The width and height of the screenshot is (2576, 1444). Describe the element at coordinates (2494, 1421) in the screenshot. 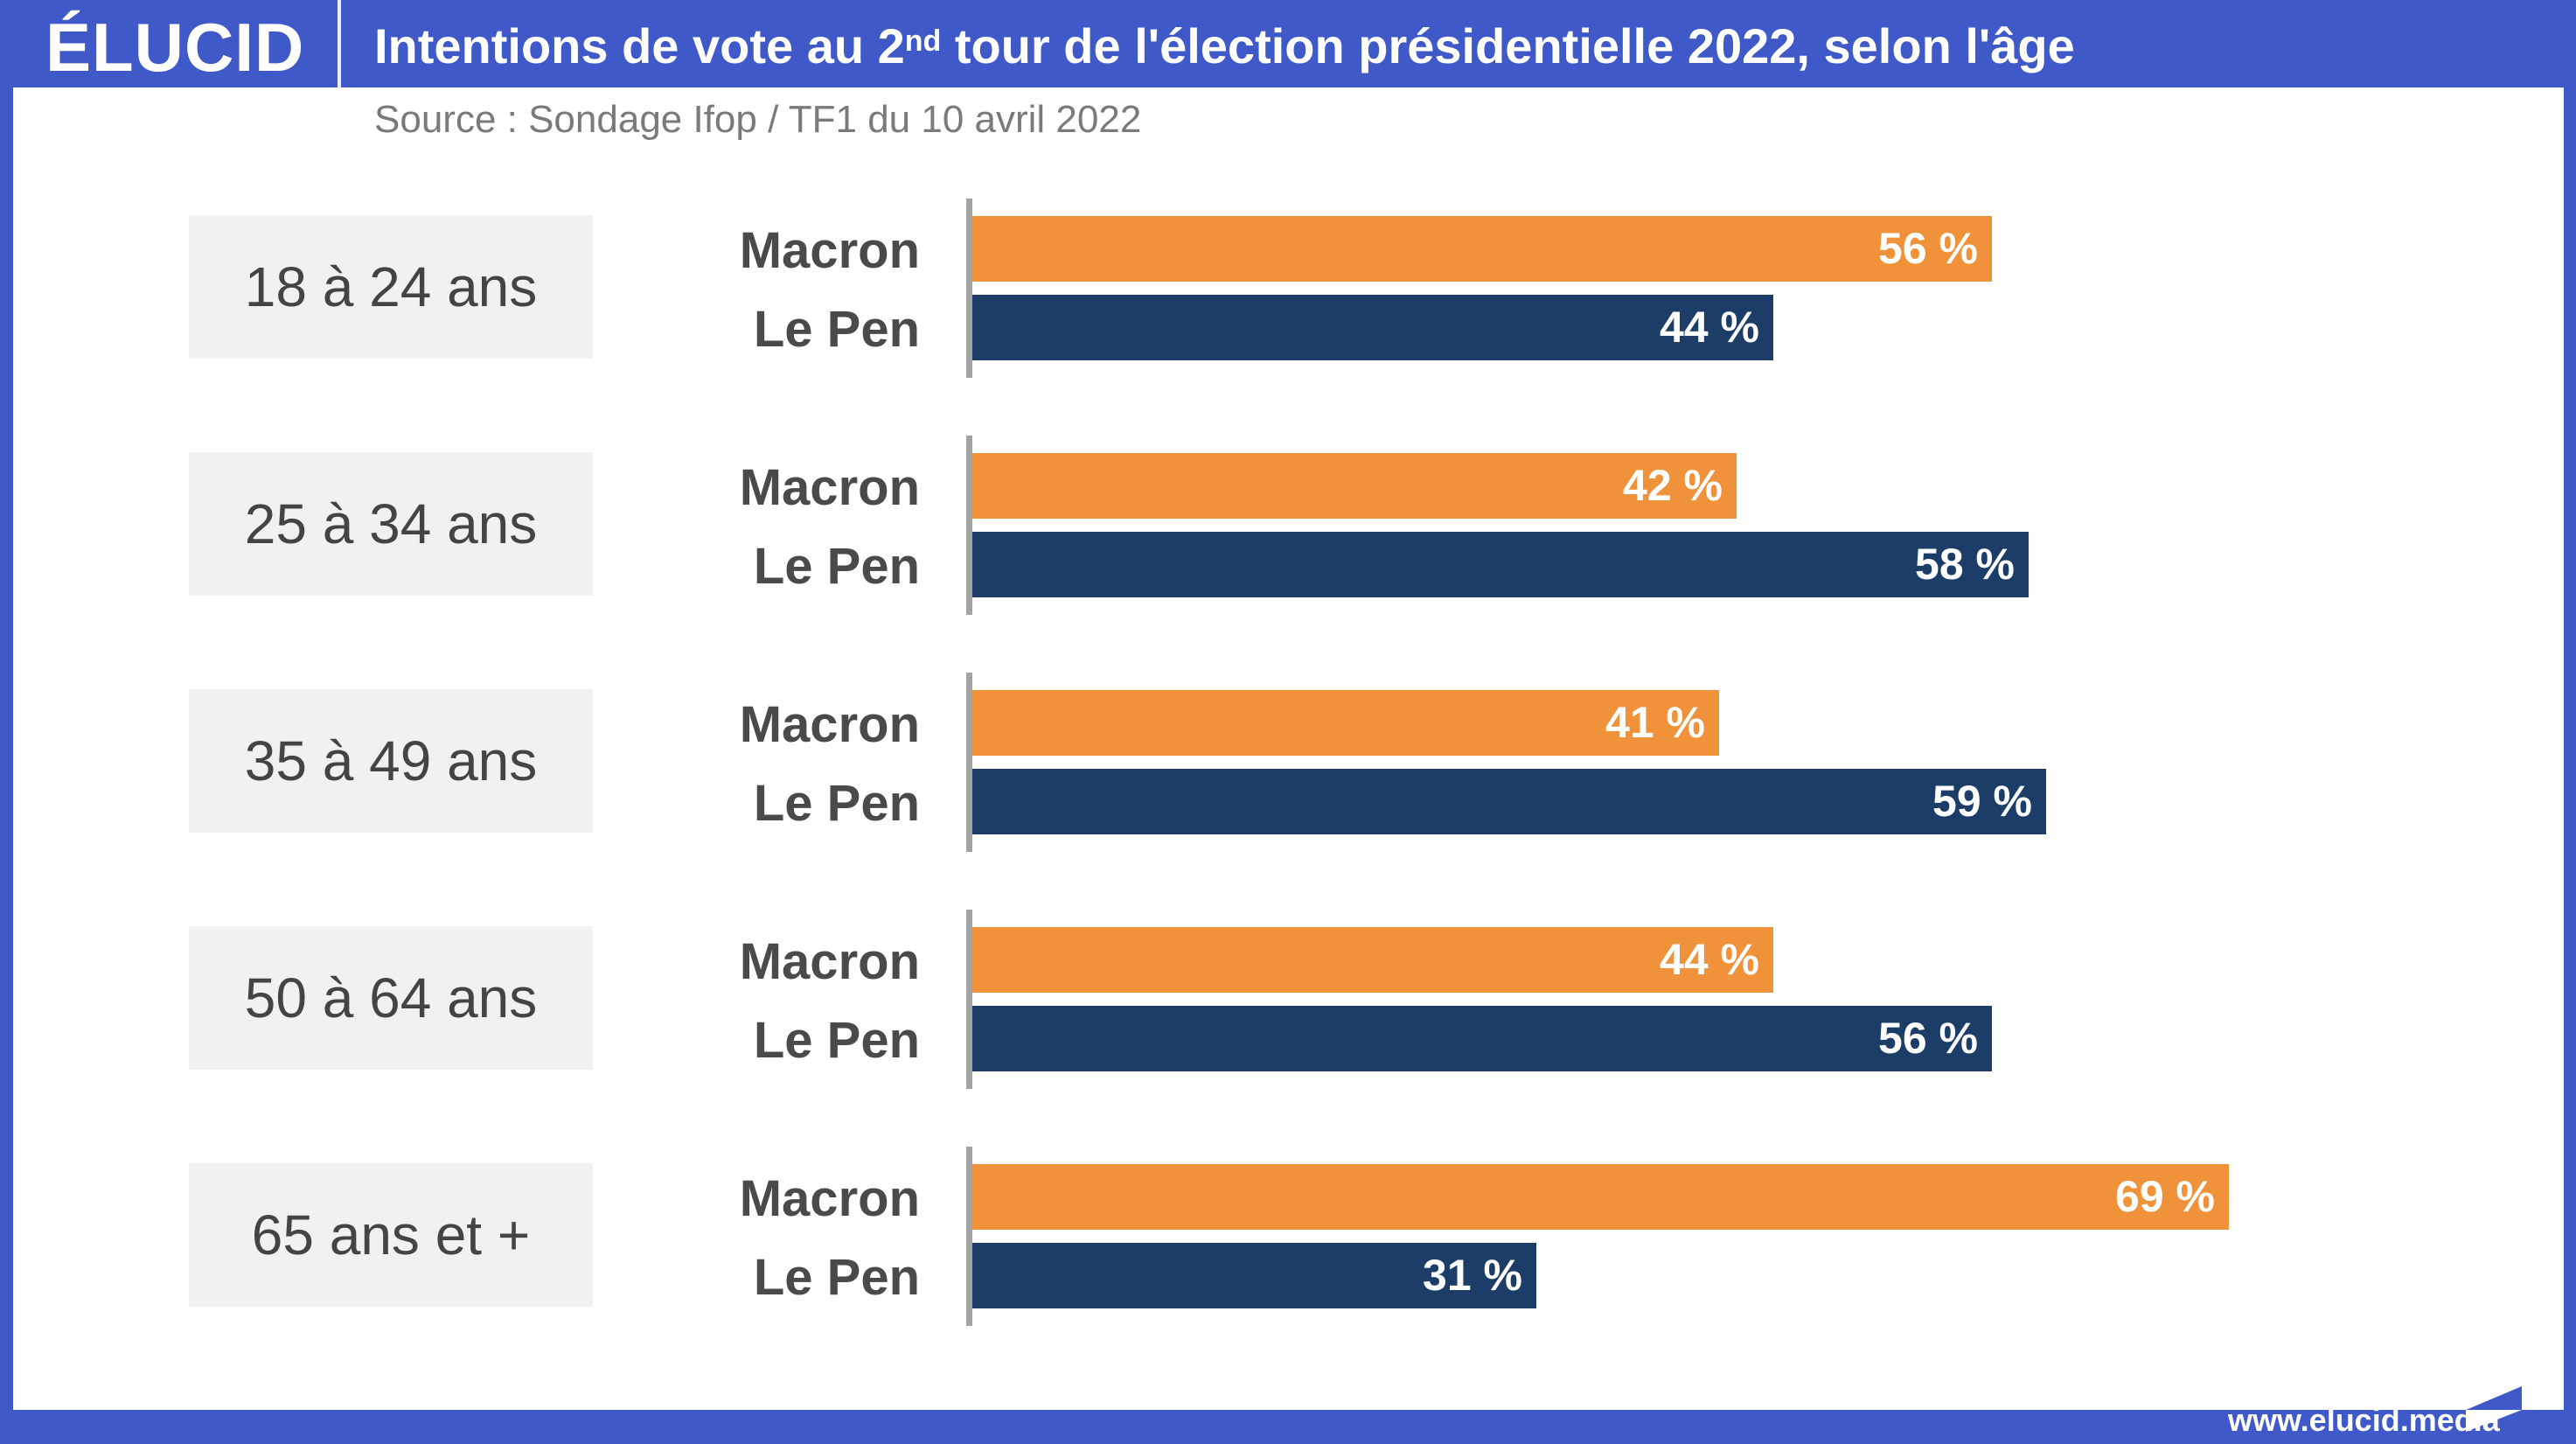

I see `mark-lower-triangle` at that location.